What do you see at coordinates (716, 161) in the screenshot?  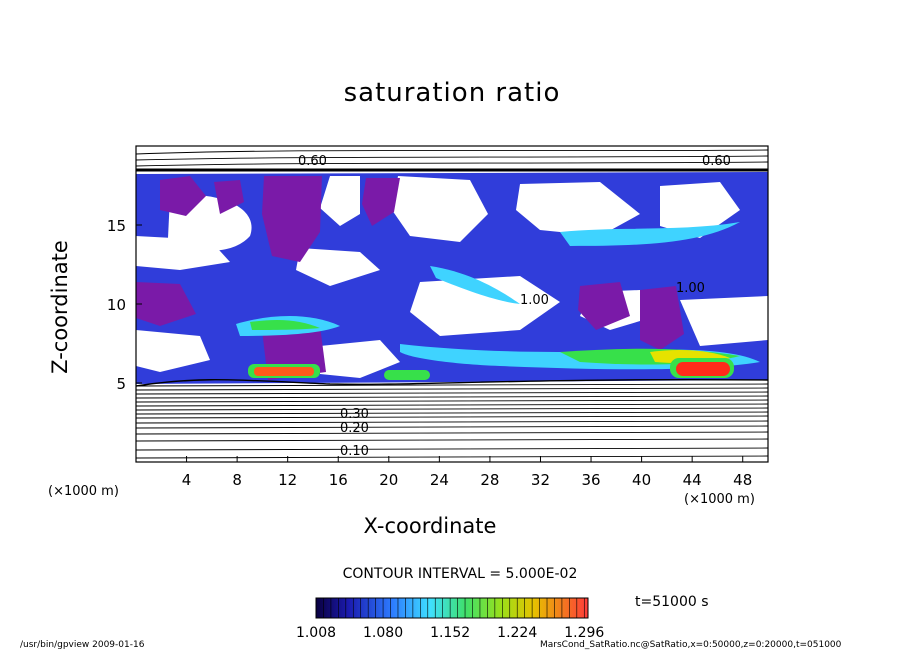 I see `contour-label-0.60-right: 0.60` at bounding box center [716, 161].